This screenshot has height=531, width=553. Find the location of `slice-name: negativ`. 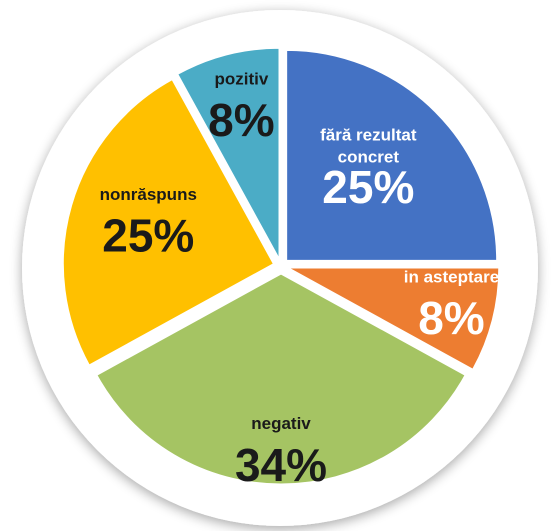

slice-name: negativ is located at coordinates (281, 423).